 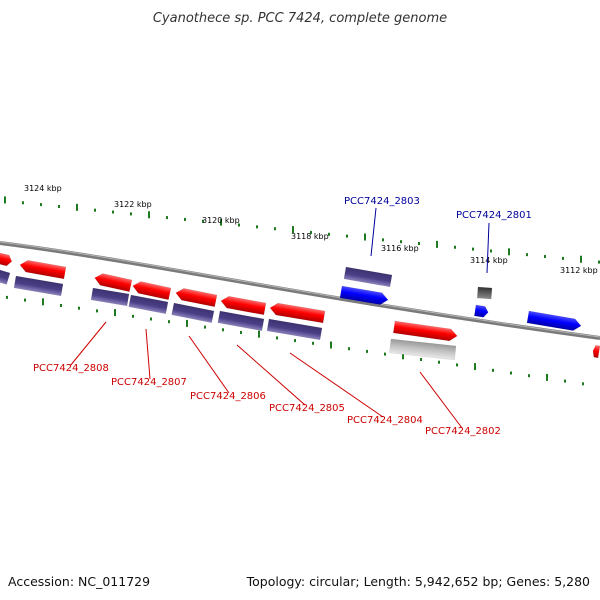 I want to click on rna-feature, so click(x=423, y=349).